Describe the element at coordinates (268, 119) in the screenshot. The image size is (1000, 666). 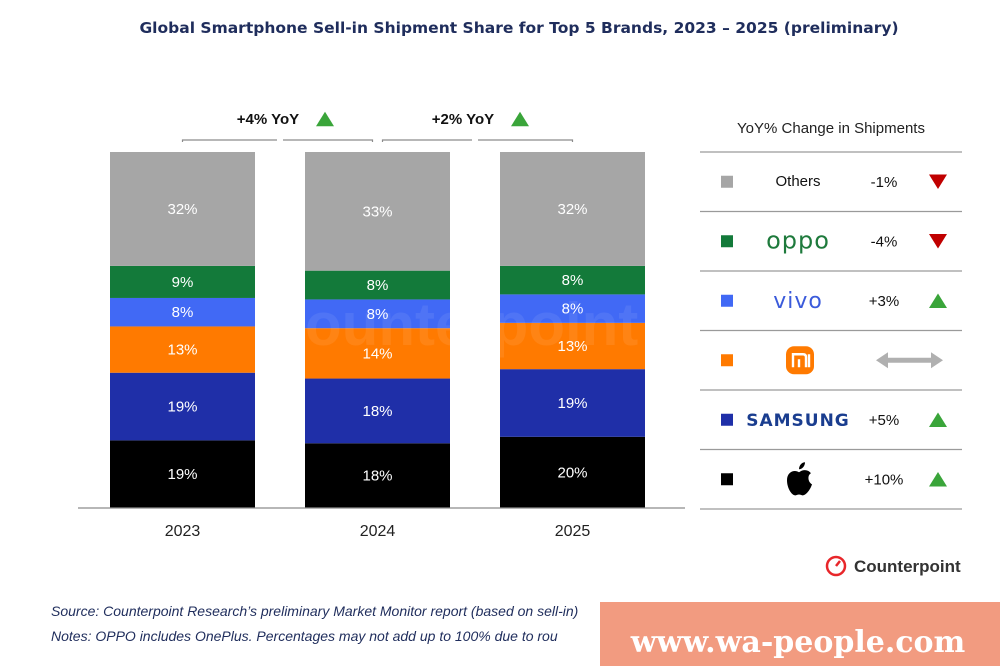
I see `yoy-label-2023-2024: +4% YoY` at that location.